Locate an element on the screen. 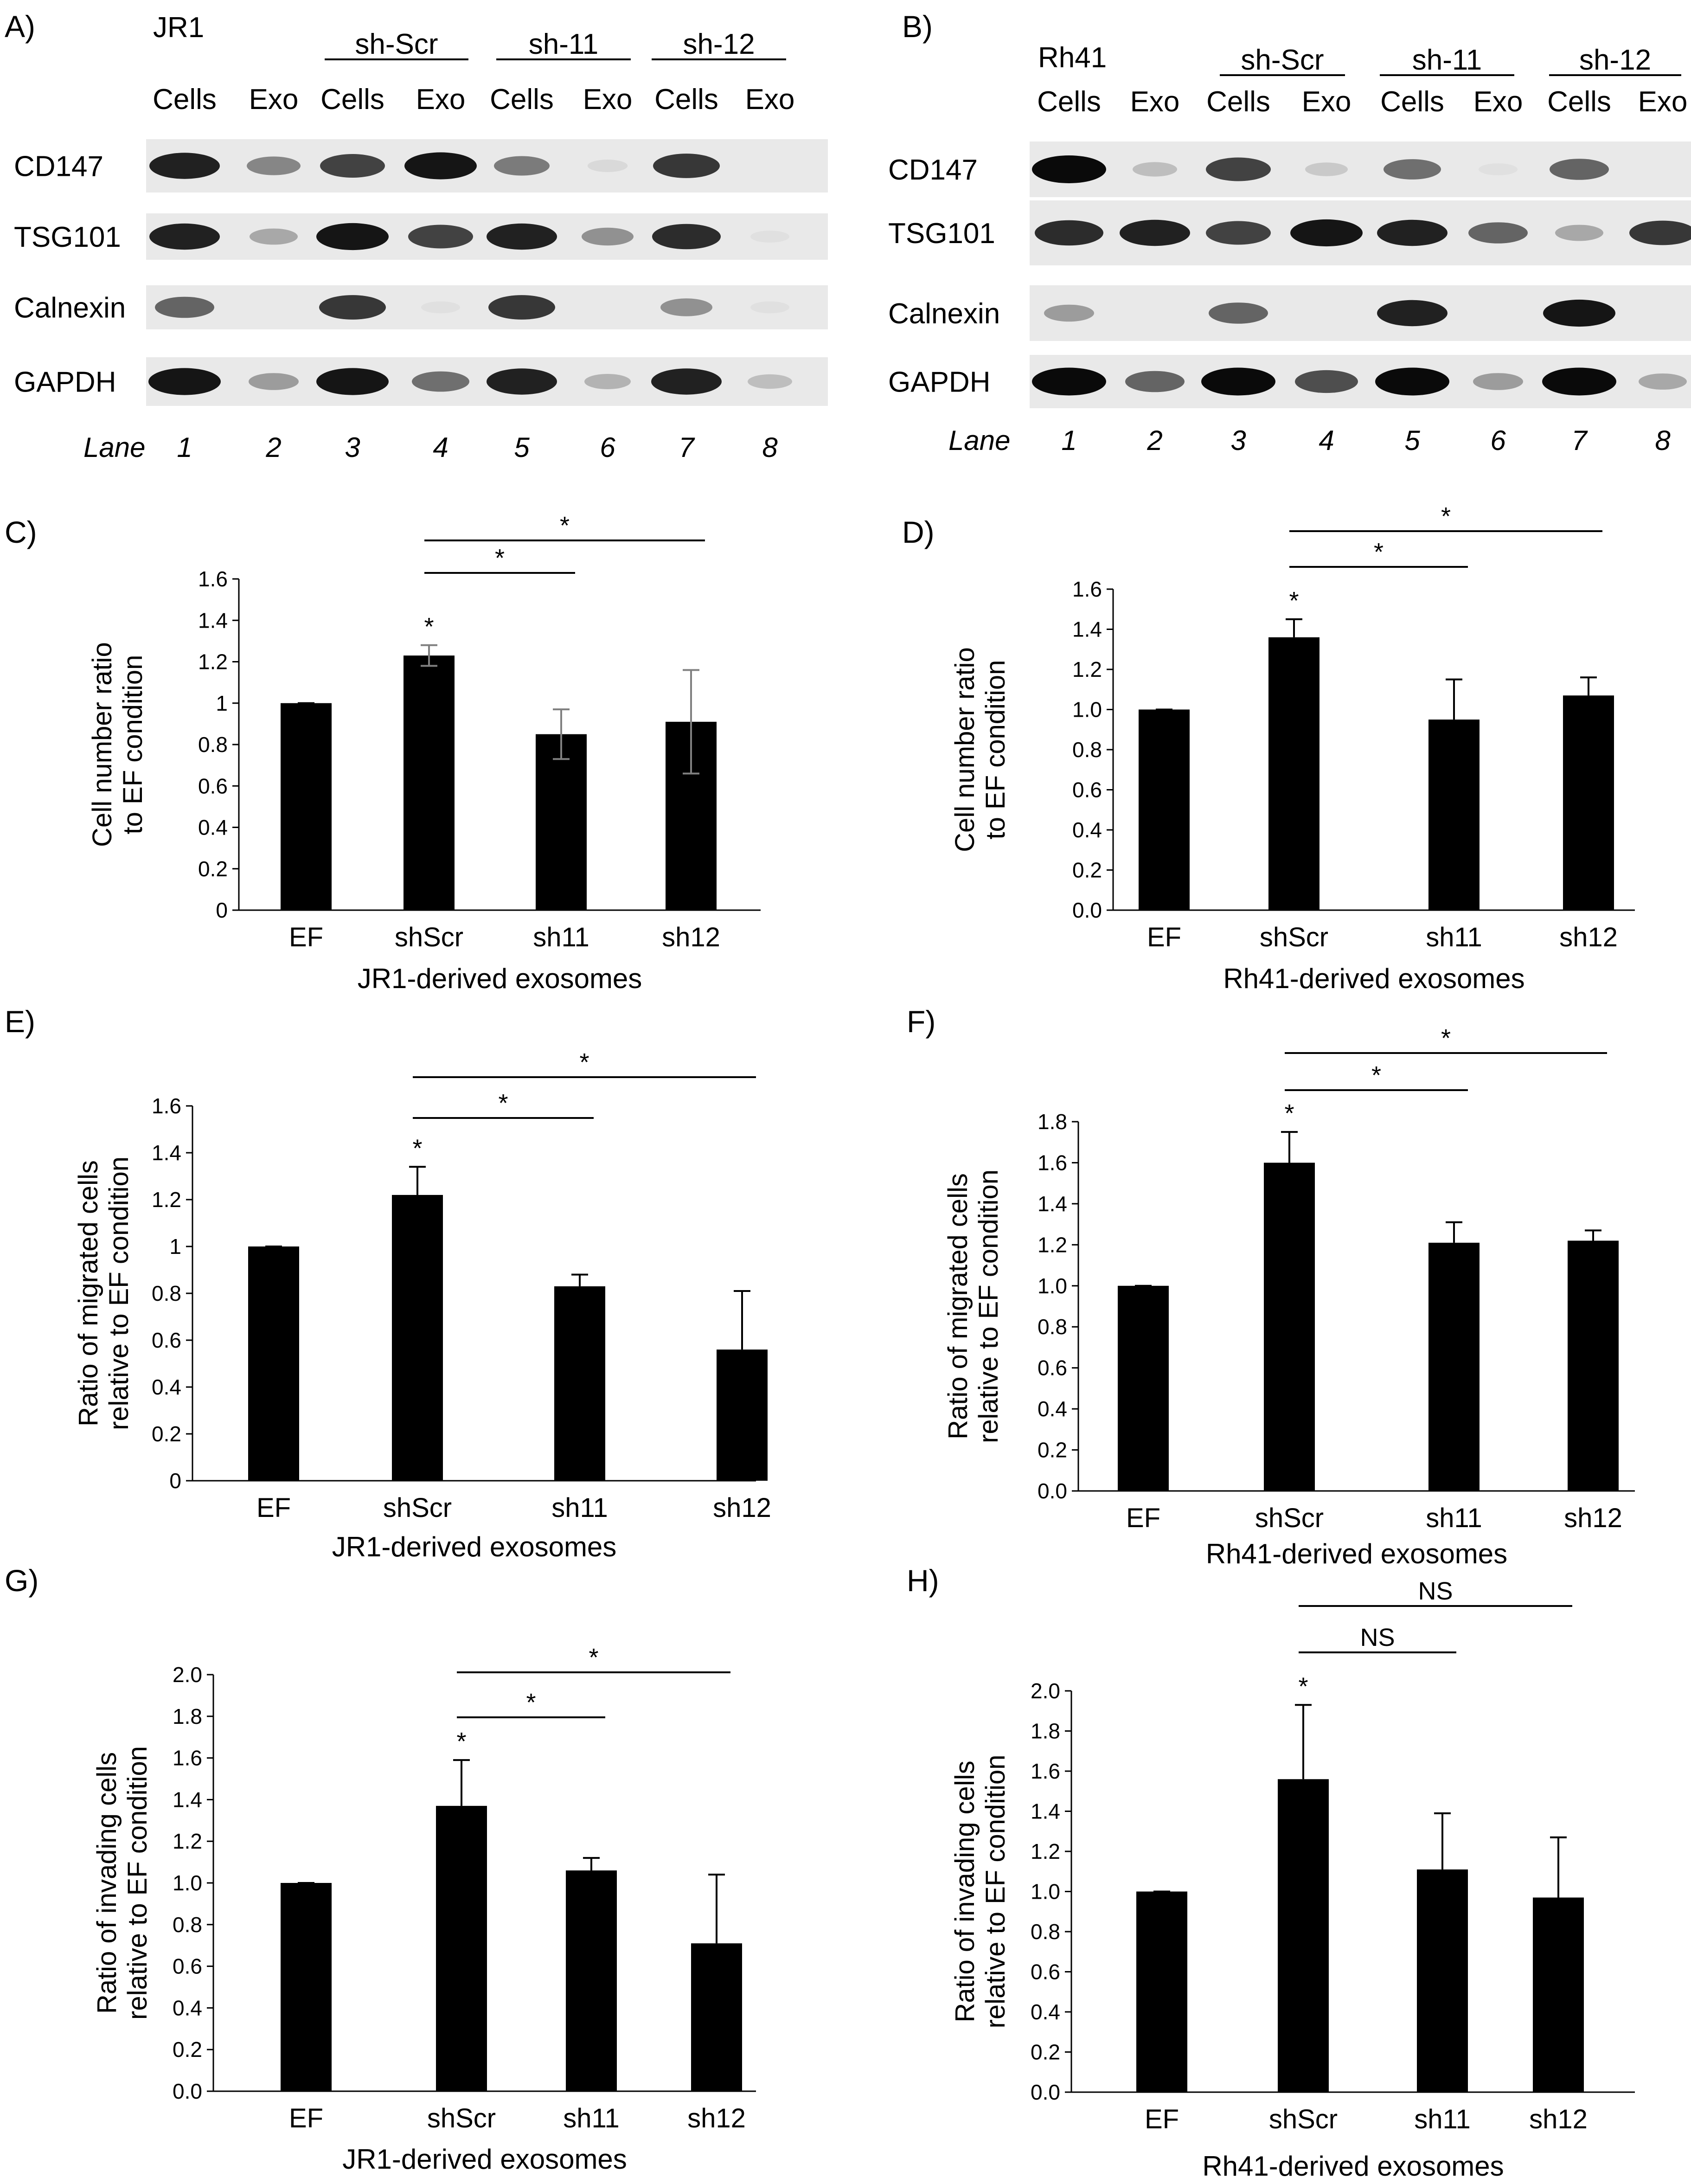 The height and width of the screenshot is (2184, 1691). x-axis-label: JR1-derived exosomes is located at coordinates (500, 978).